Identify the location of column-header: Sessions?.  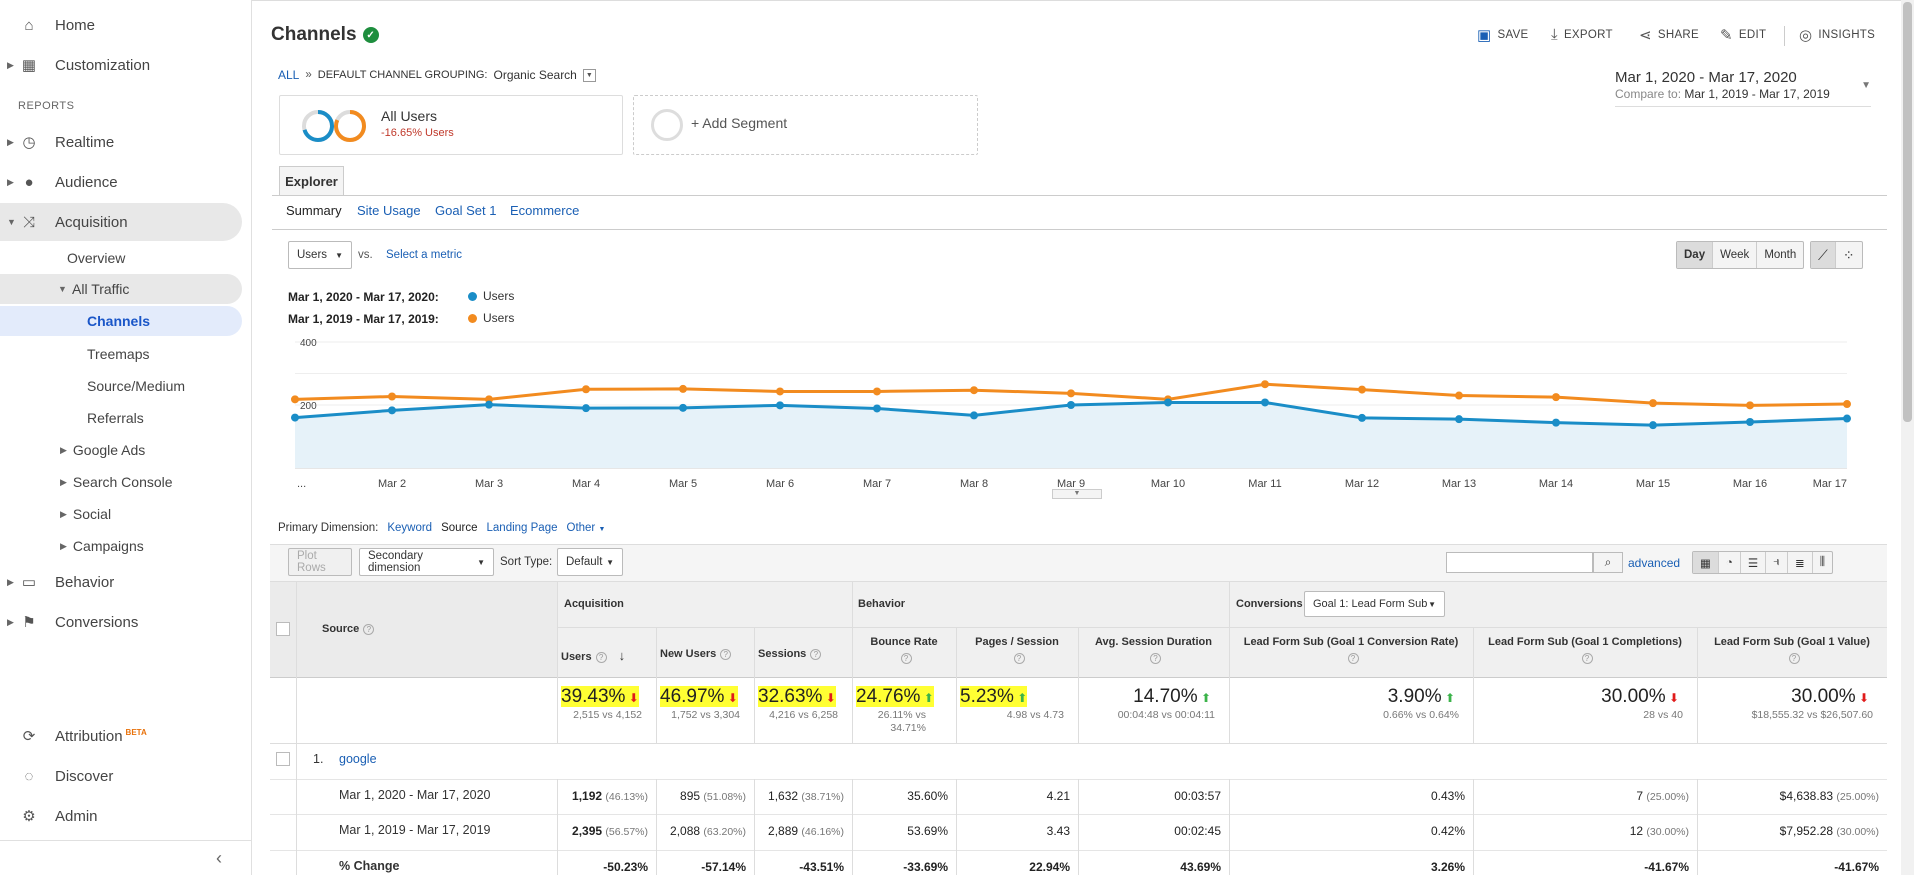
(803, 654).